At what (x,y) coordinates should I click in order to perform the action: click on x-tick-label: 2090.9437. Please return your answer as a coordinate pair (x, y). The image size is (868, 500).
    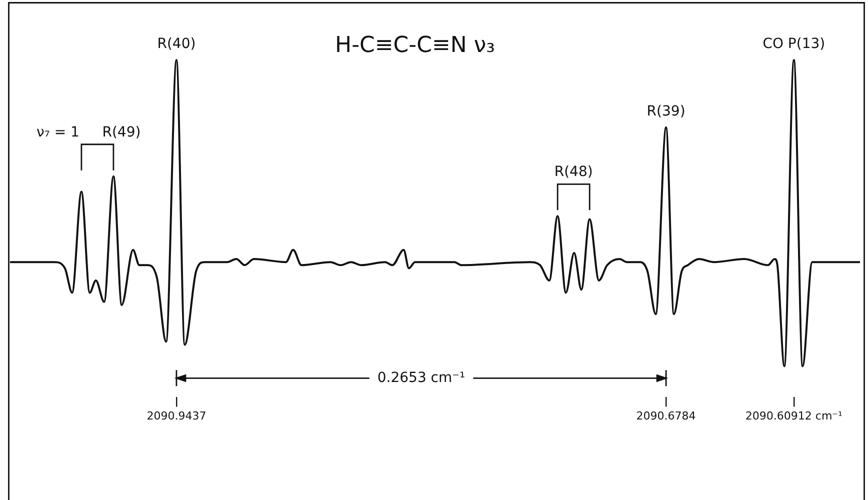
    Looking at the image, I should click on (176, 415).